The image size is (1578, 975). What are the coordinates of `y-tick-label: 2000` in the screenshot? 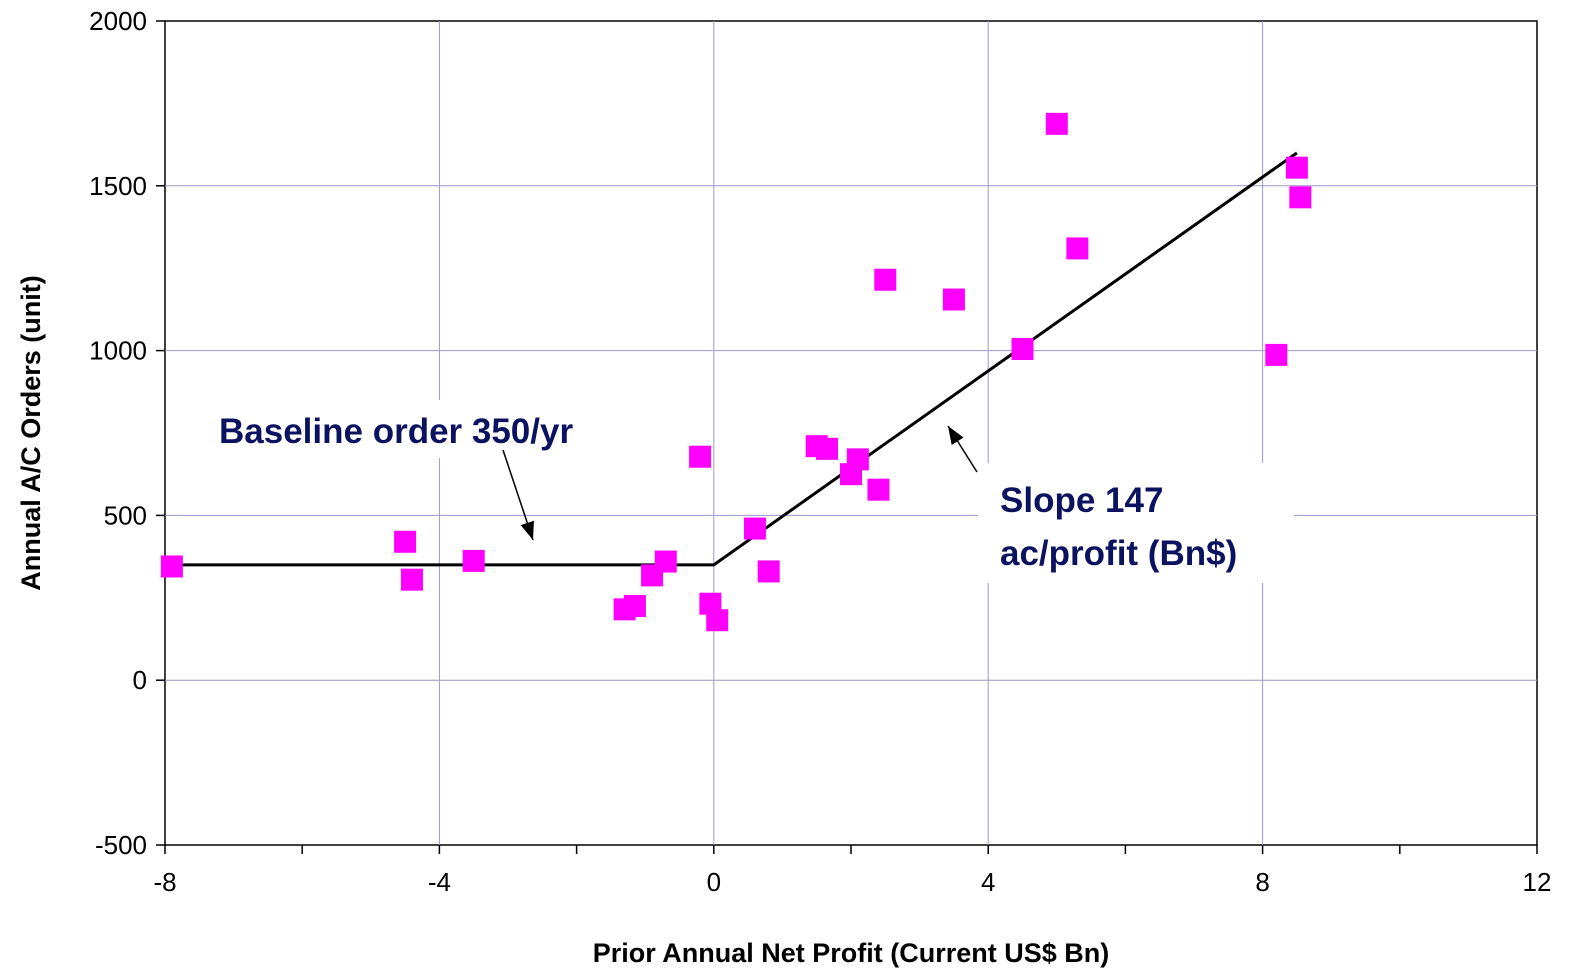 It's located at (118, 21).